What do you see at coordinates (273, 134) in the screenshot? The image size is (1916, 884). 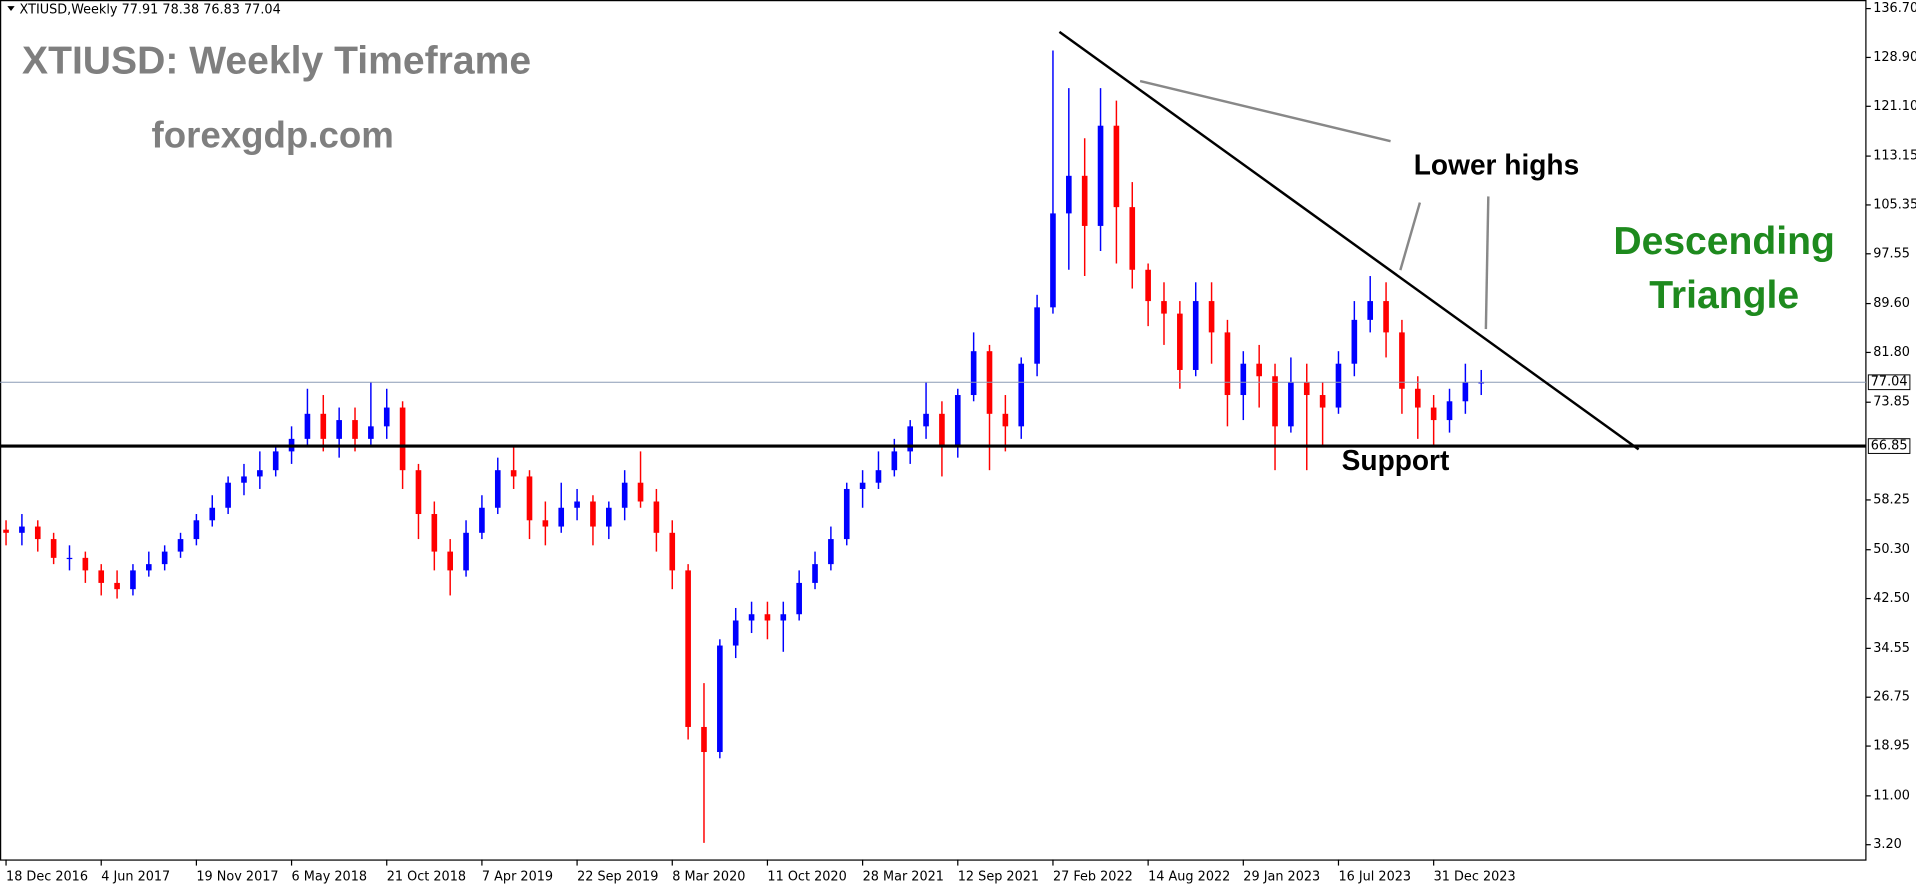 I see `subtitle: forexgdp.com` at bounding box center [273, 134].